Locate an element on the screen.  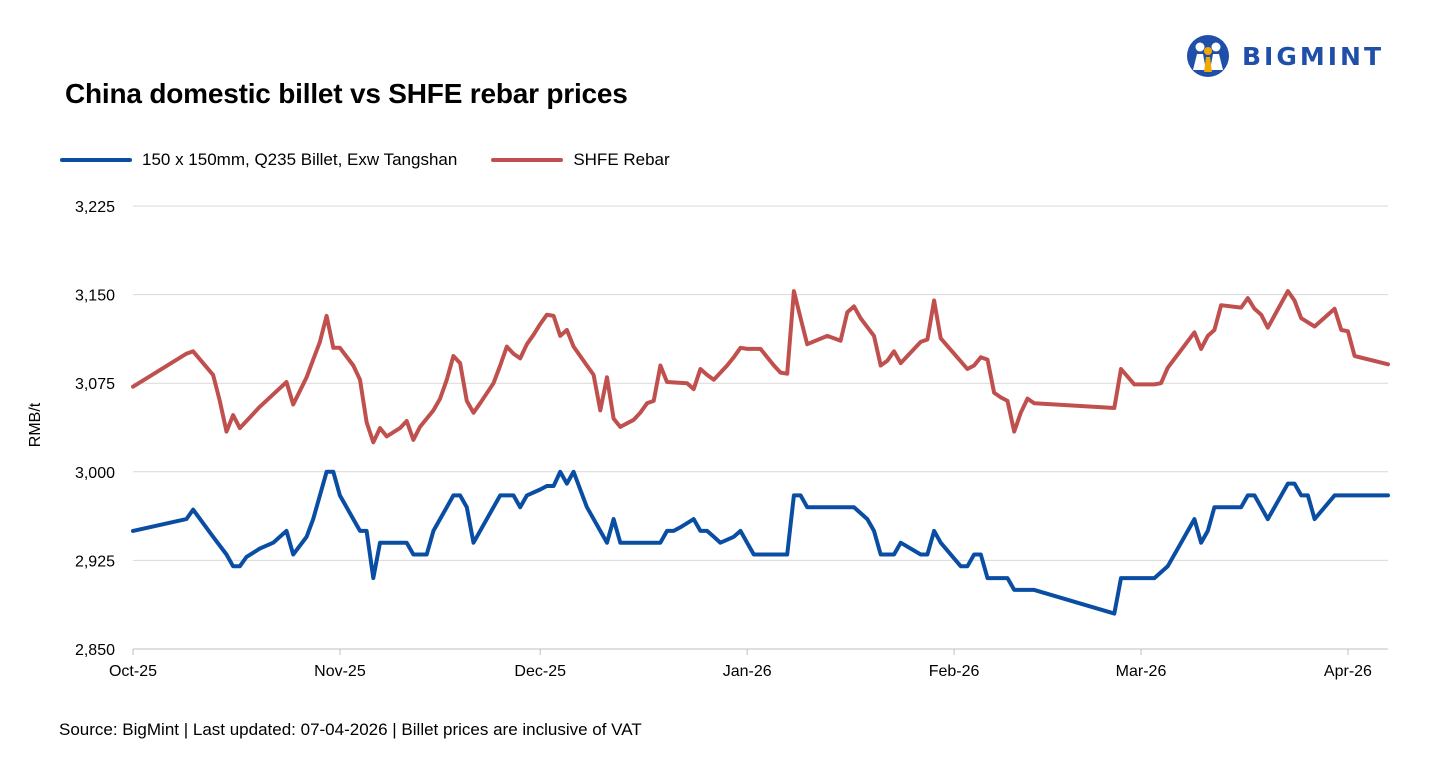
y-axis-ticks: 2,850 2,925 3,000 3,075 3,150 3,225 is located at coordinates (95, 429).